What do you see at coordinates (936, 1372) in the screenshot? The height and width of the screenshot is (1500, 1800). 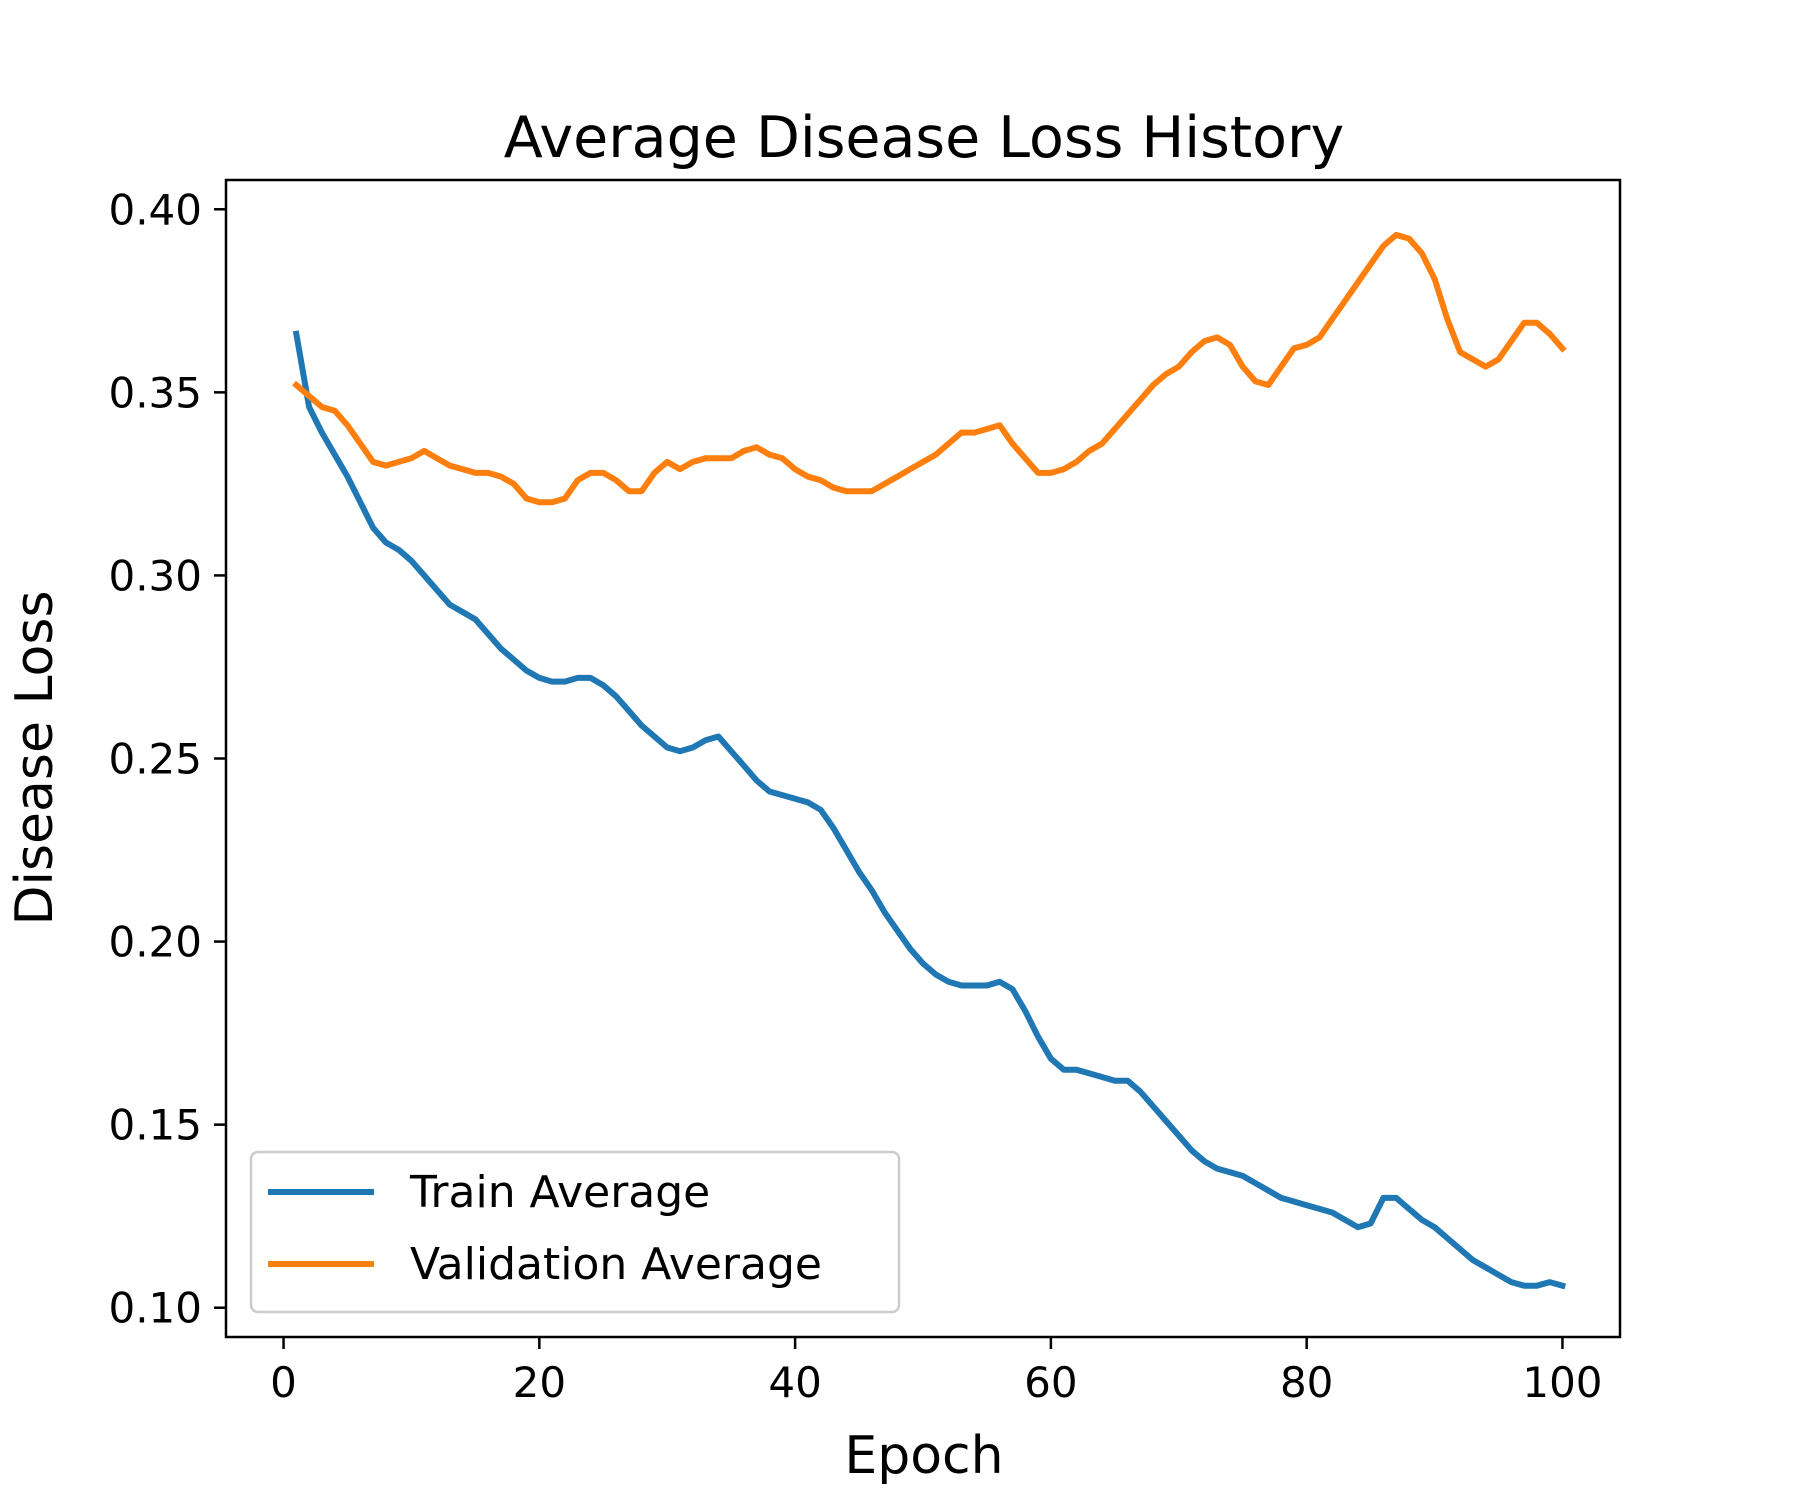 I see `x-axis: 0 20 40 60 80 100` at bounding box center [936, 1372].